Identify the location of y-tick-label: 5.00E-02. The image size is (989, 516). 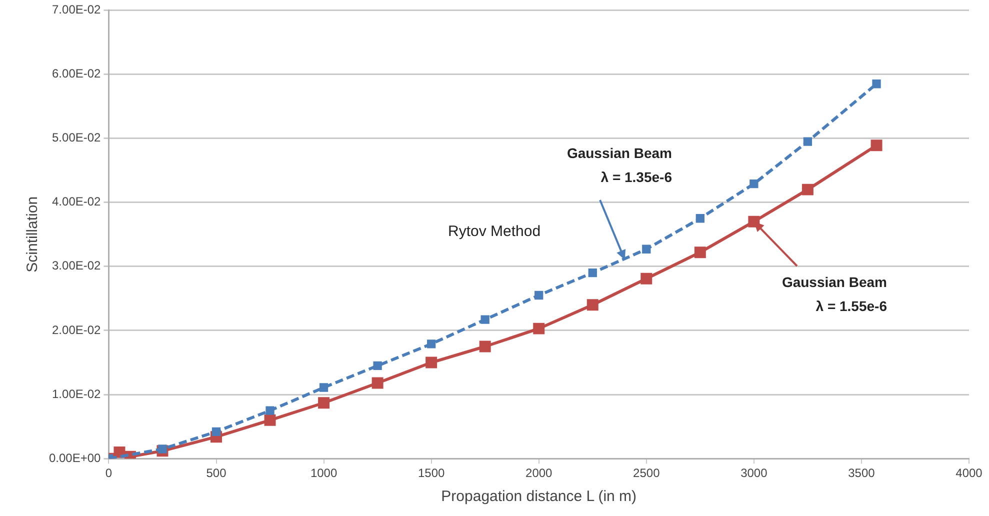
(77, 137).